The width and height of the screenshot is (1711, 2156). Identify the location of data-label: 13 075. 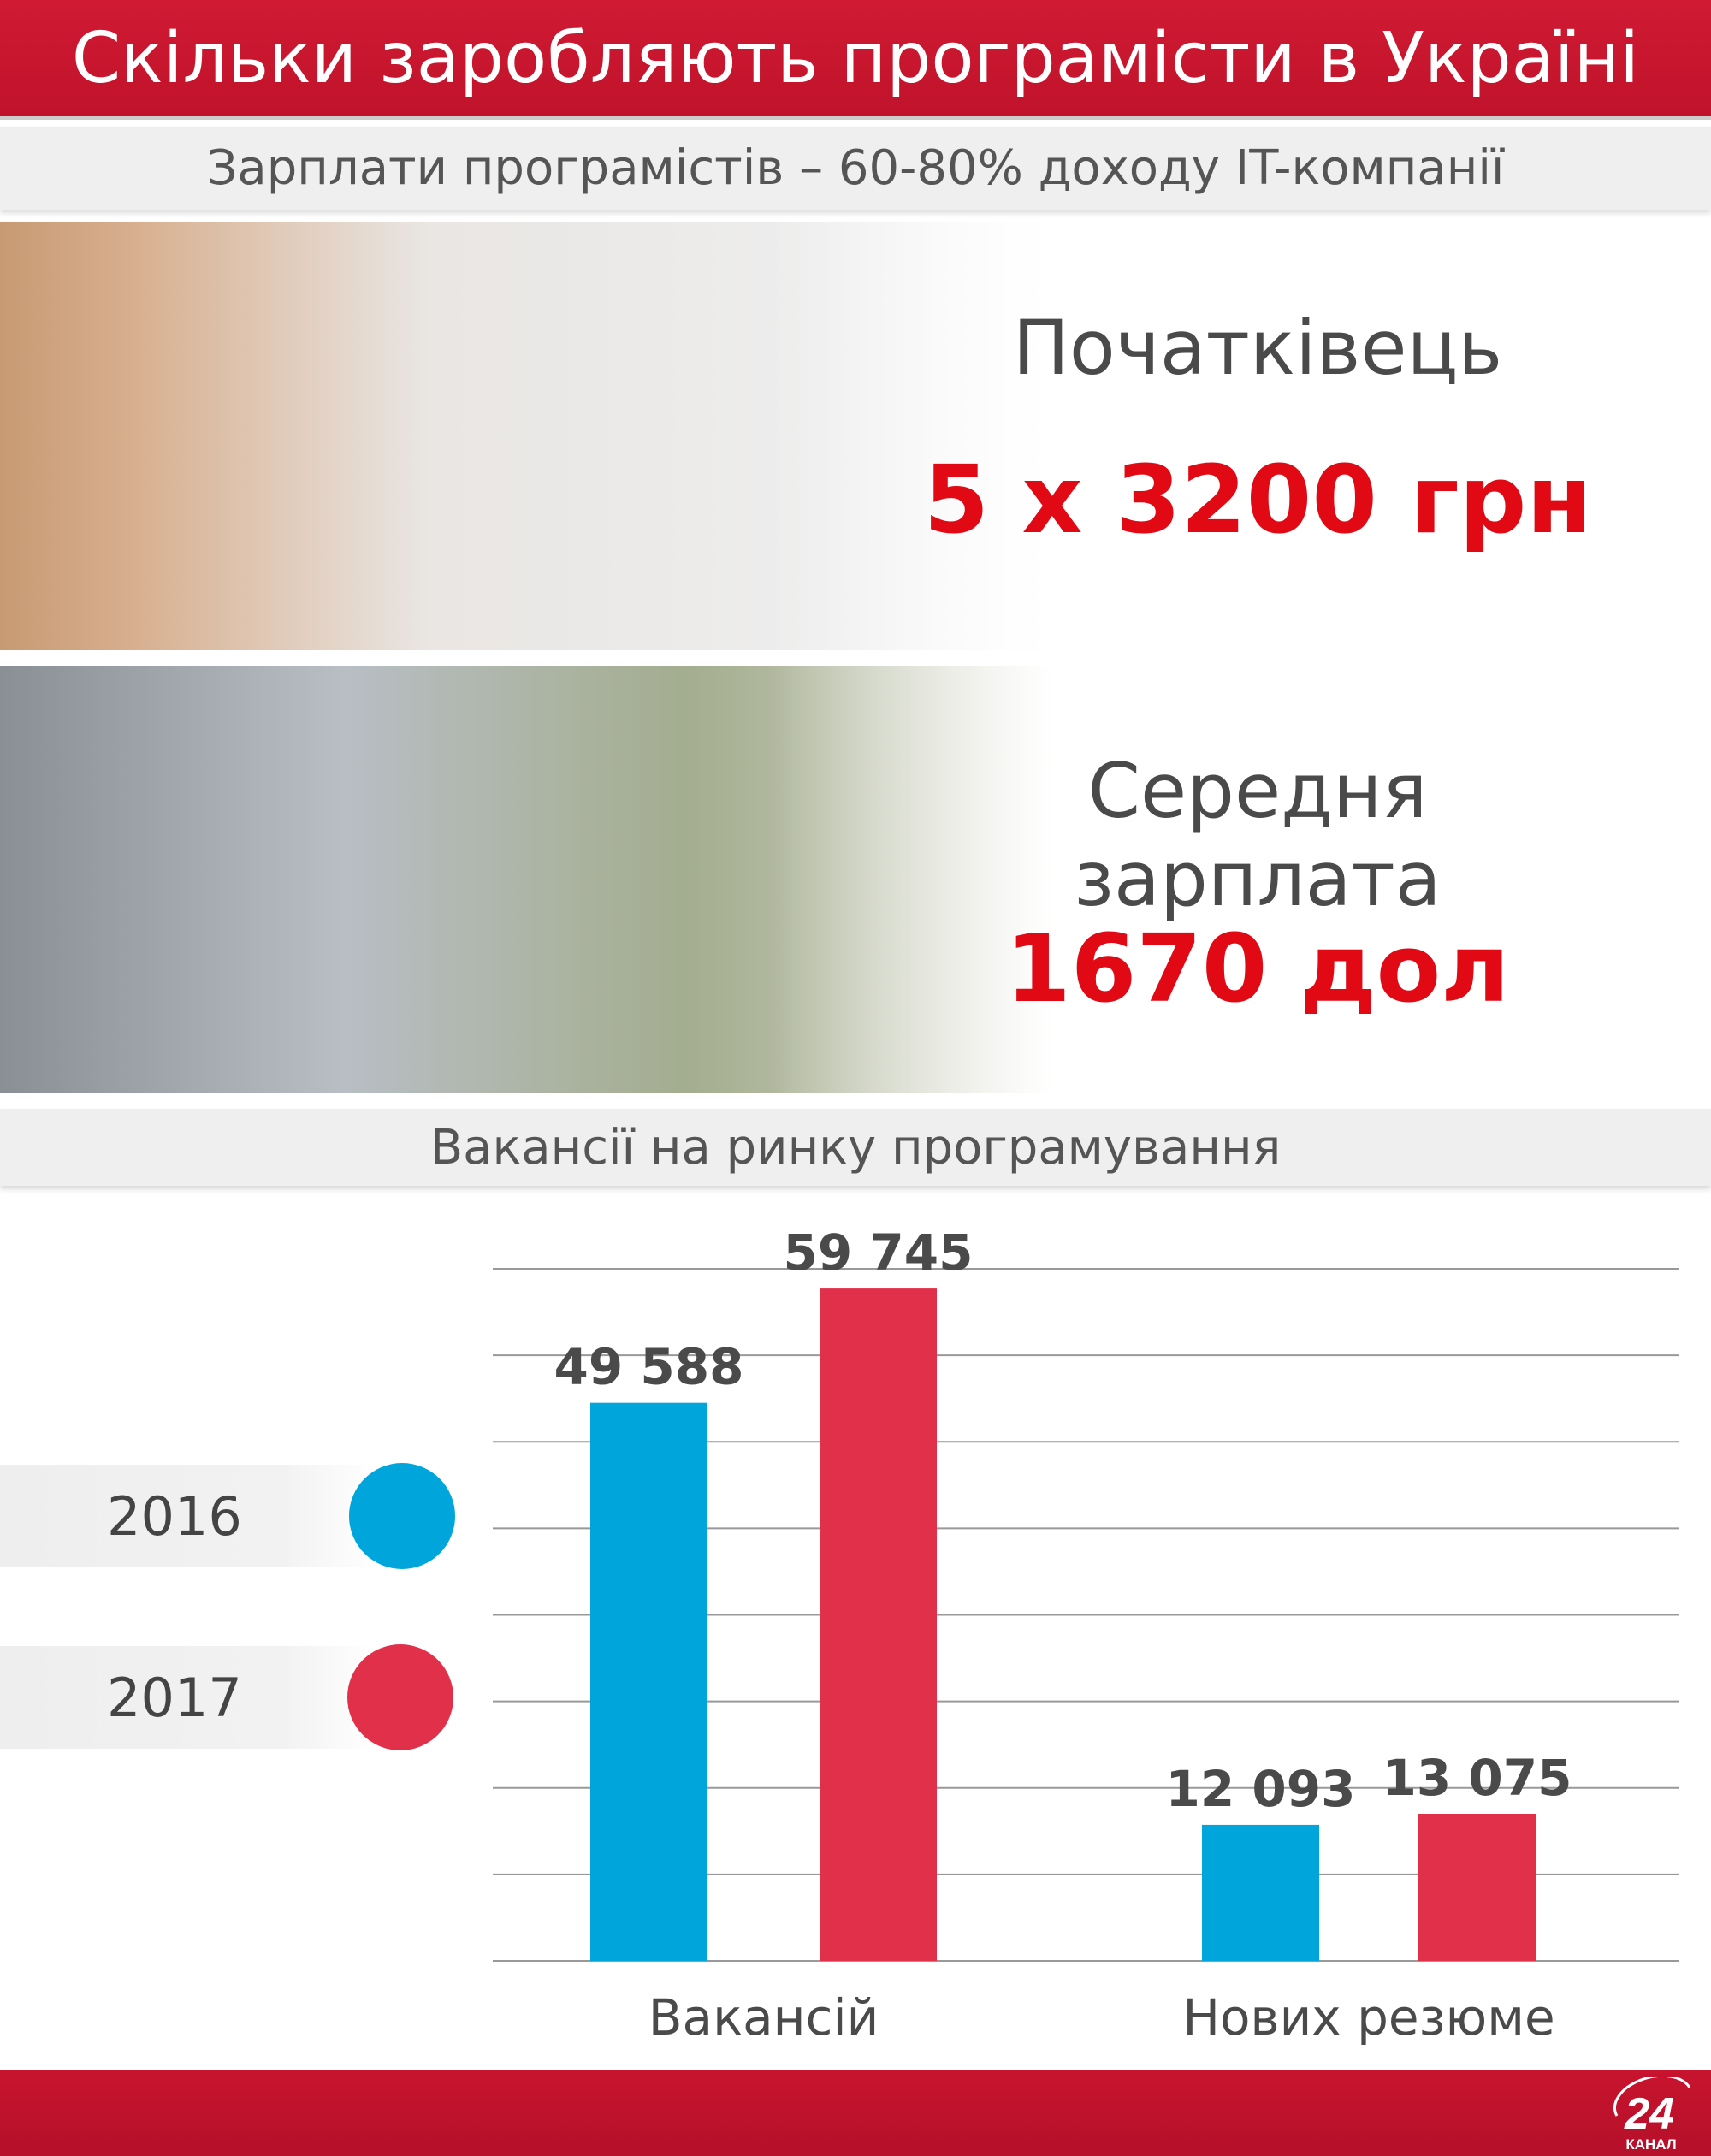
(1477, 1778).